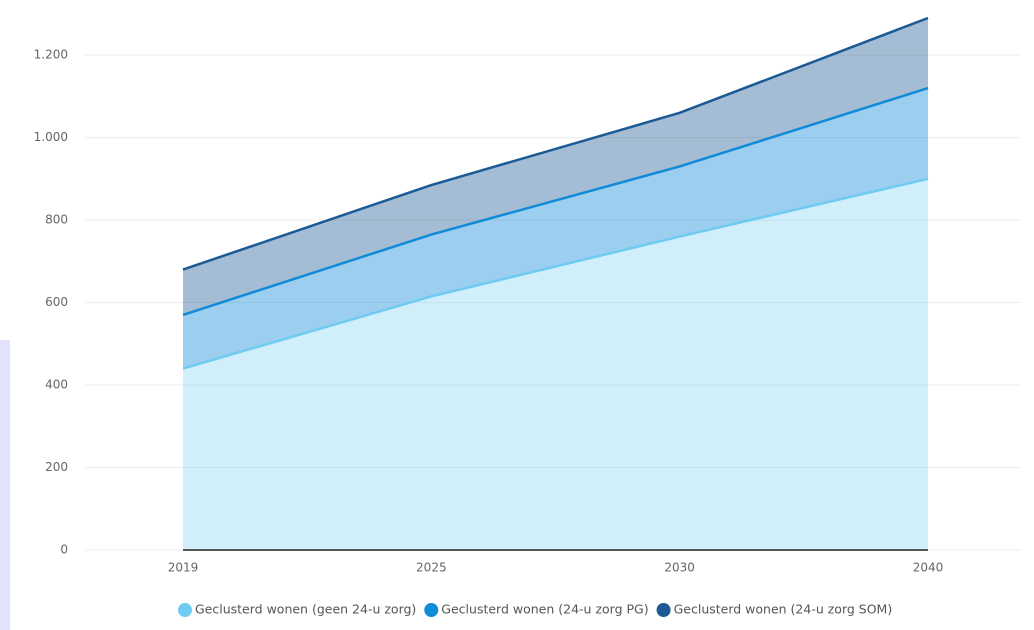 This screenshot has height=630, width=1034. I want to click on x-tick-label: 2040, so click(928, 568).